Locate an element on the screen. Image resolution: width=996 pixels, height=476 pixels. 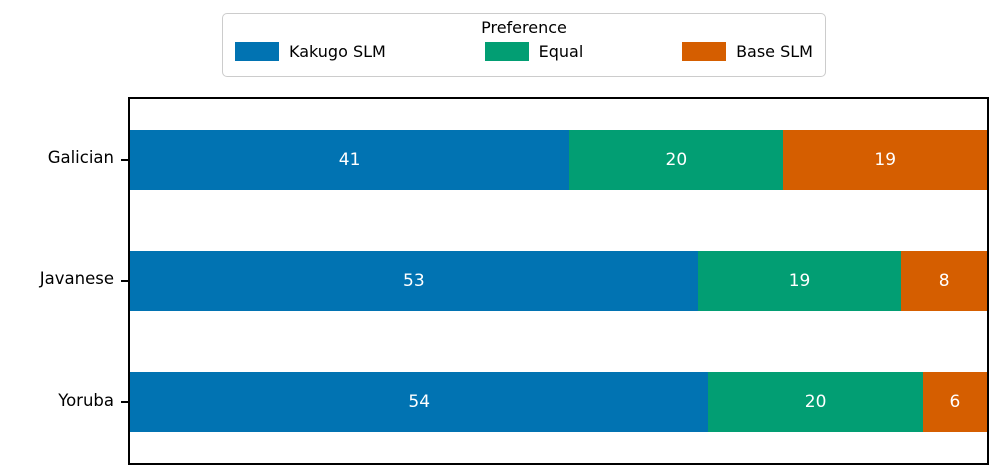
bar-segment-base-slm: 8 is located at coordinates (944, 280).